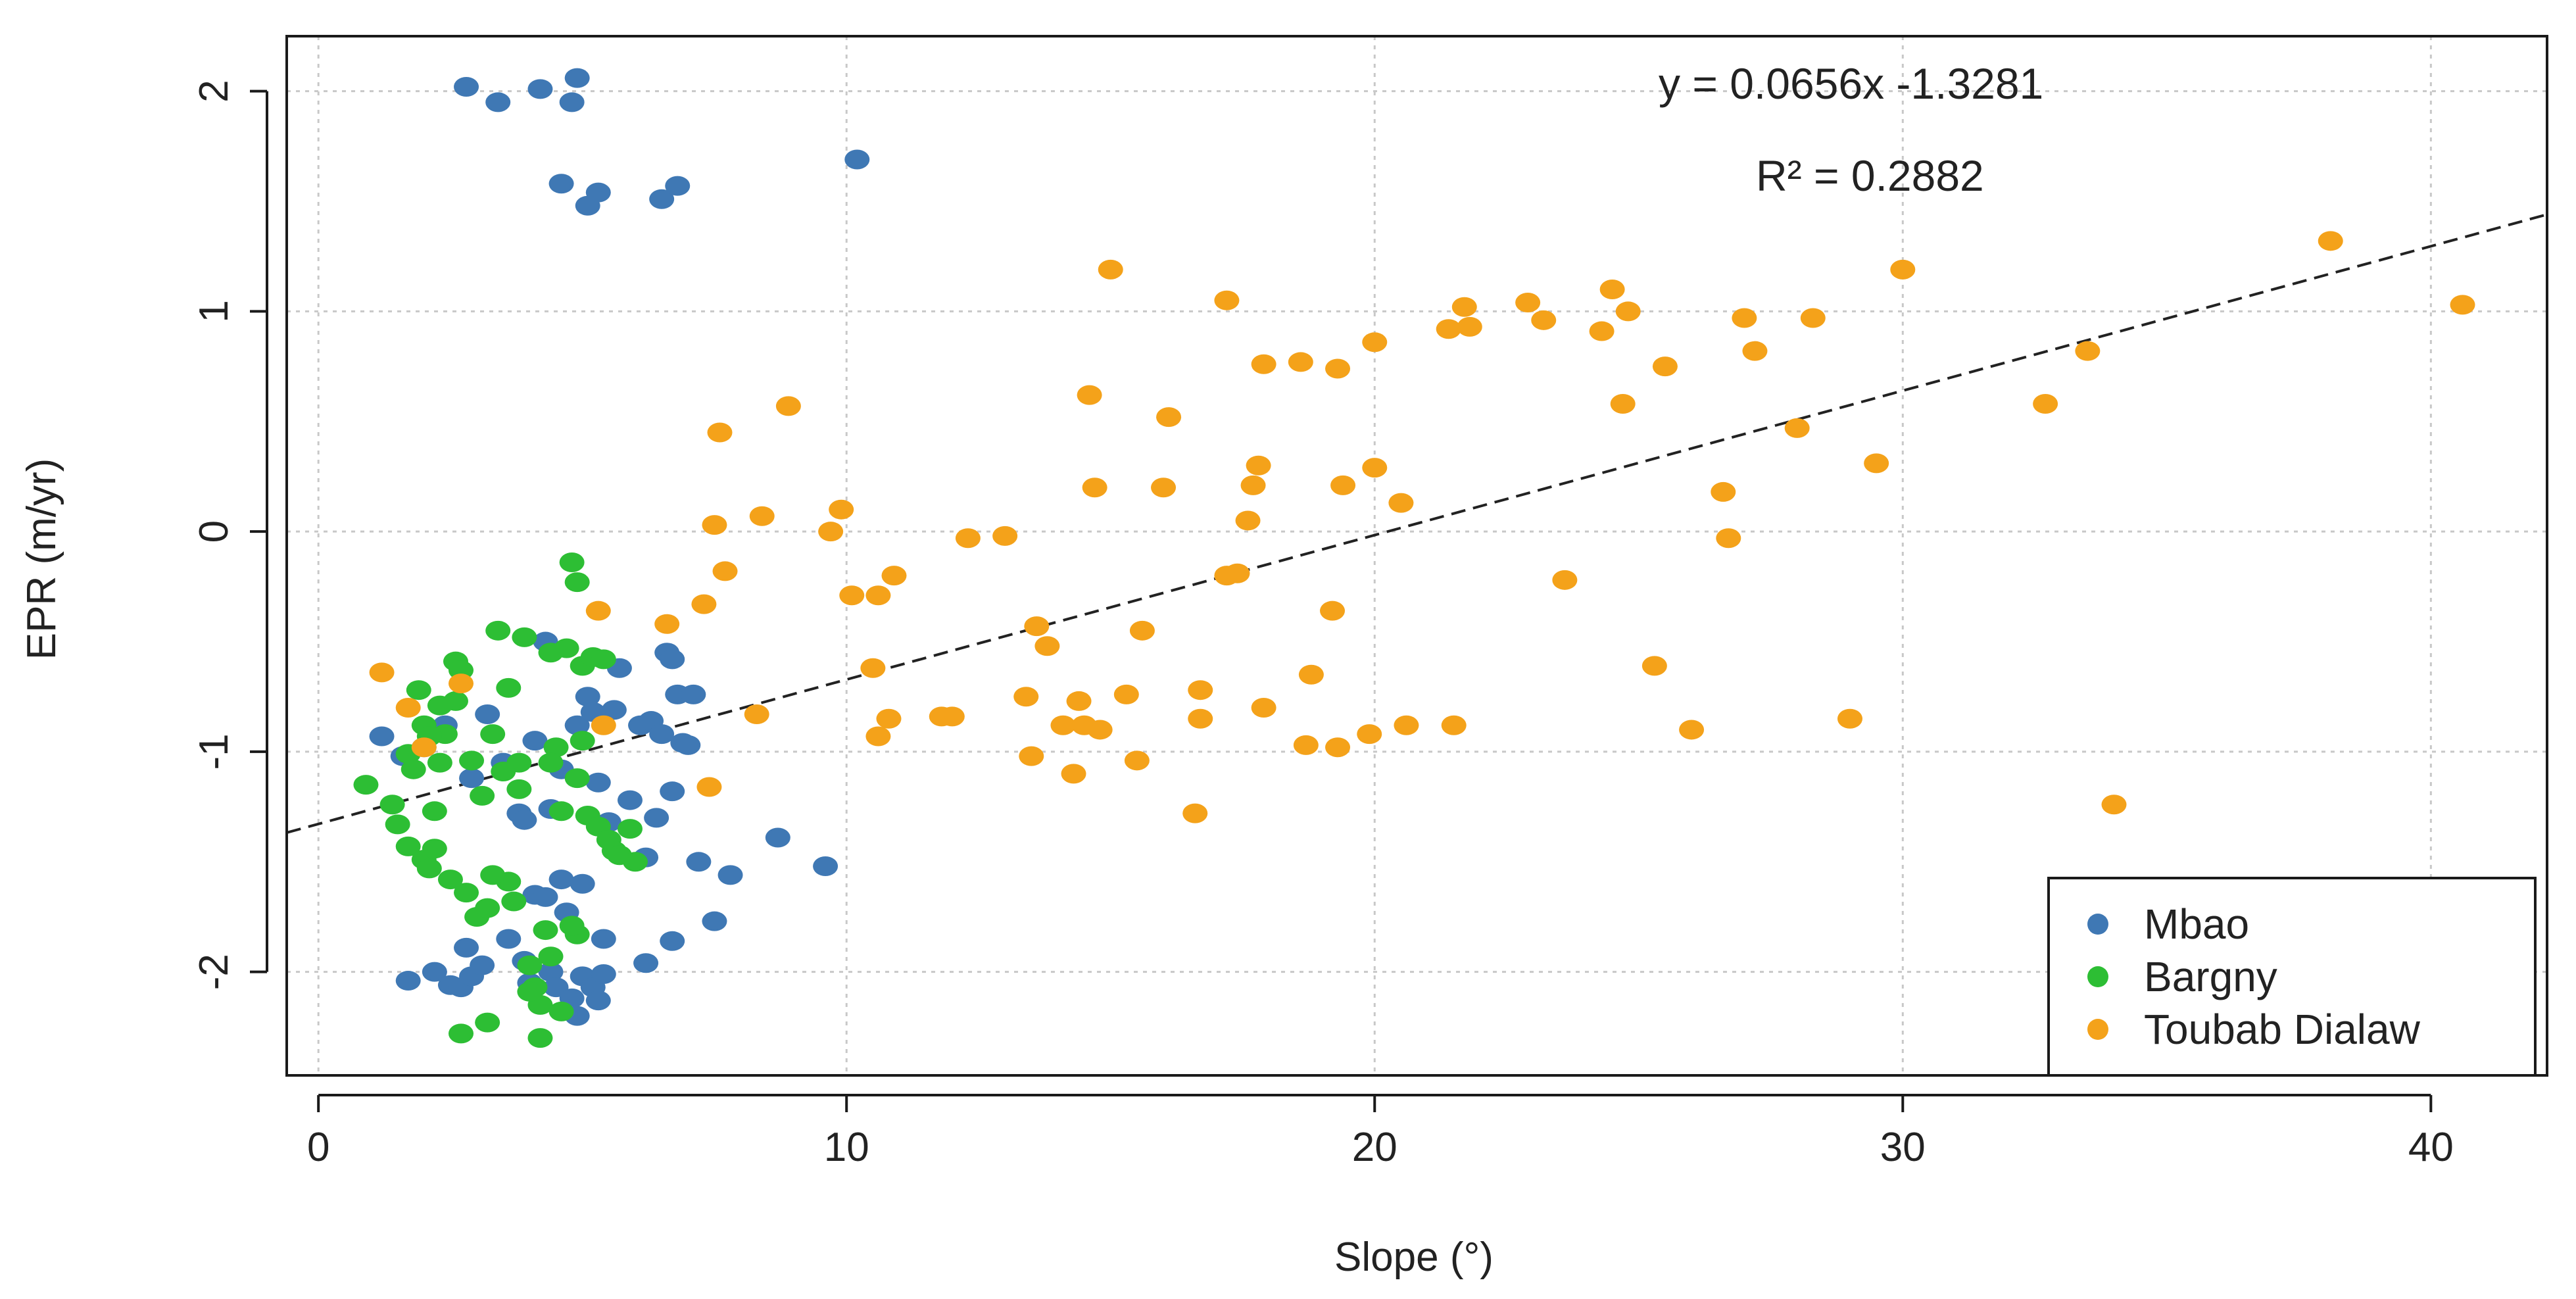 Image resolution: width=2576 pixels, height=1299 pixels. Describe the element at coordinates (214, 531) in the screenshot. I see `y-tick-label-2: 0` at that location.